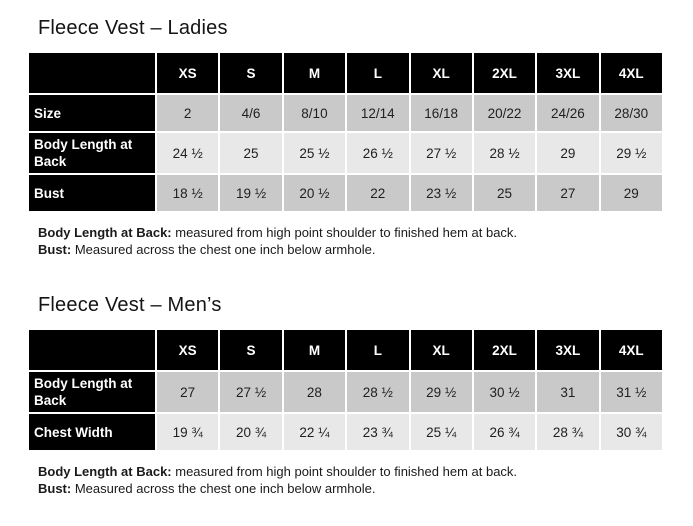 This screenshot has height=526, width=693. I want to click on size-value-cell: 23 ¾, so click(378, 432).